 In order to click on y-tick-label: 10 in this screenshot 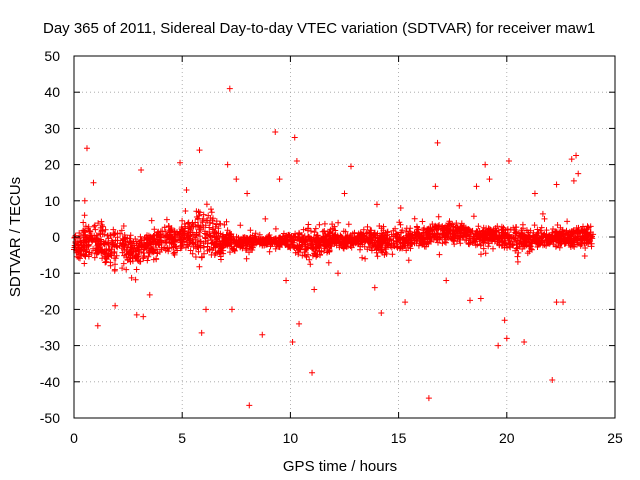, I will do `click(52, 201)`.